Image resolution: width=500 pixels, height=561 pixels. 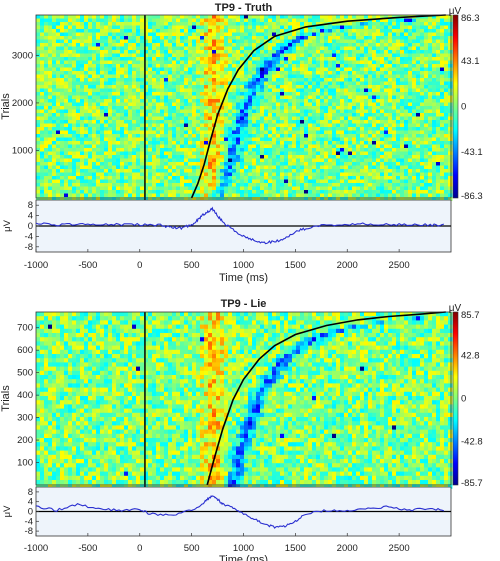 What do you see at coordinates (25, 463) in the screenshot?
I see `trial-tick-label: 100` at bounding box center [25, 463].